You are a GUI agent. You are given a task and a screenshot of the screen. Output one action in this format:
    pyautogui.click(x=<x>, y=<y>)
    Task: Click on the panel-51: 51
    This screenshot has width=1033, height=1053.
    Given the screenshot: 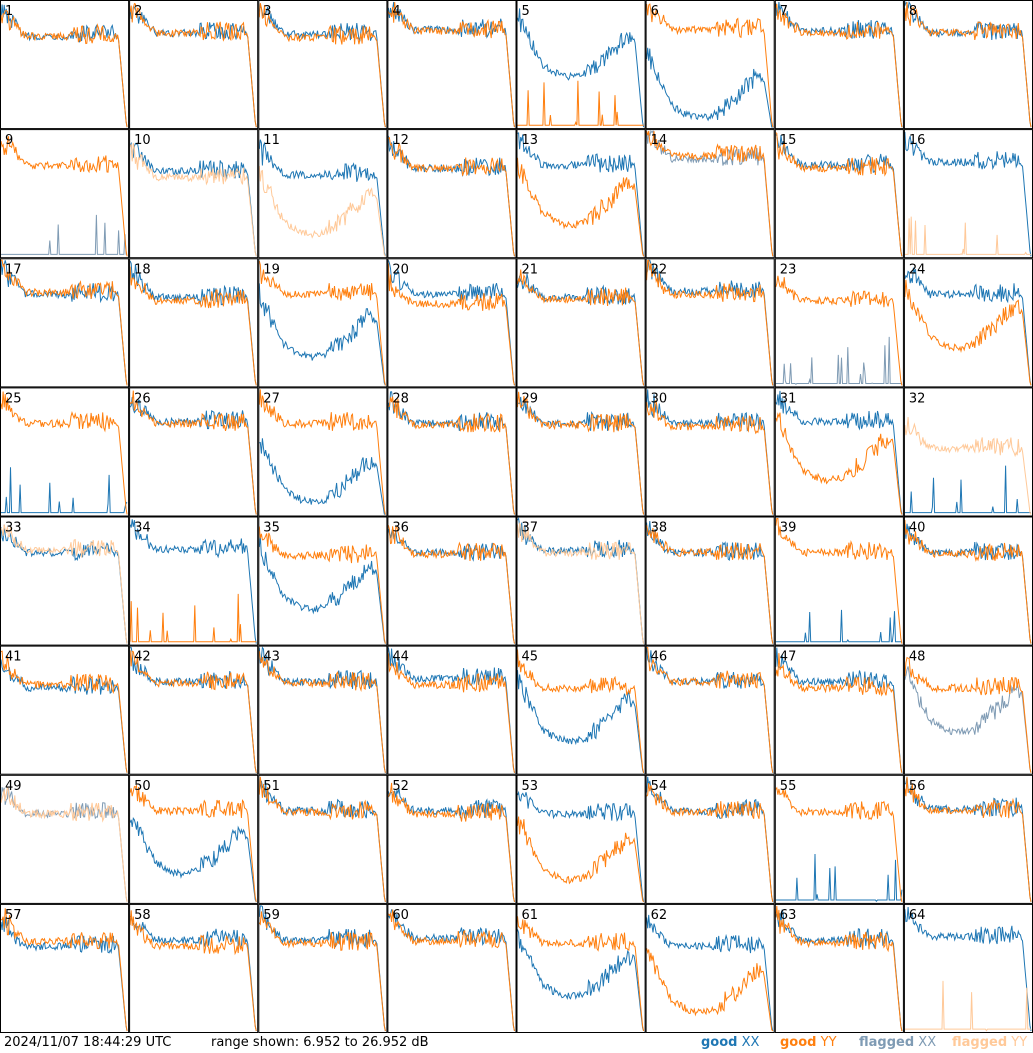 What is the action you would take?
    pyautogui.click(x=323, y=839)
    